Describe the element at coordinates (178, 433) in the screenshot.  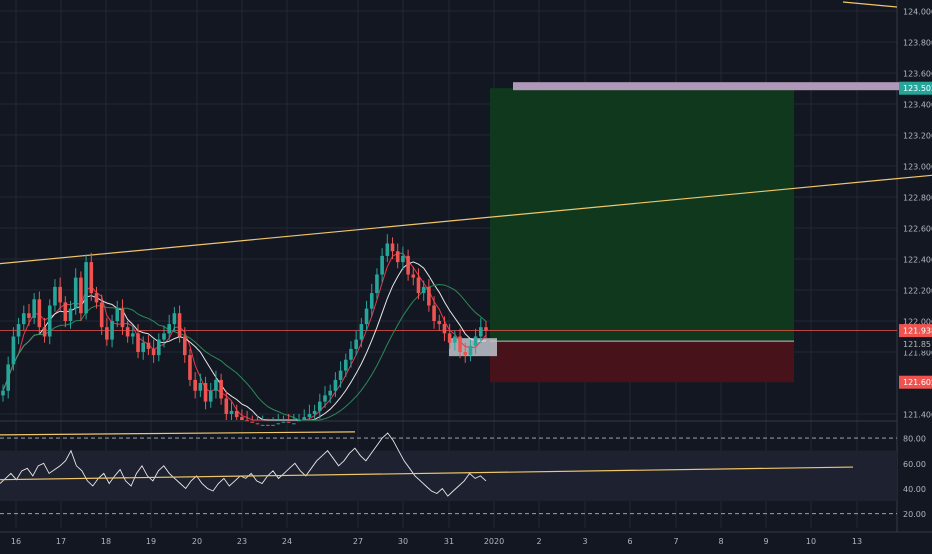
I see `support-trendline` at that location.